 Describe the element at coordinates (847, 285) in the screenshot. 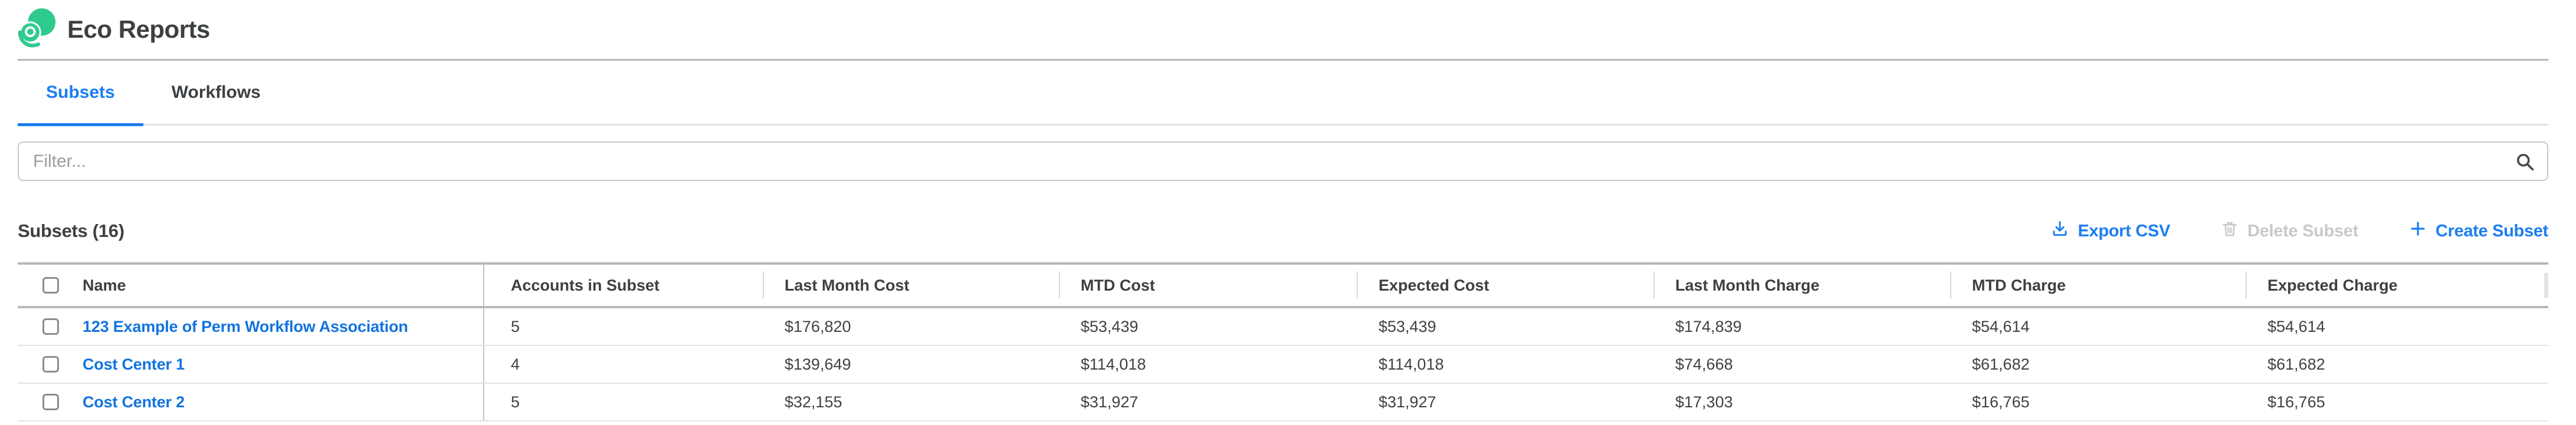

I see `header-last-month-cost-label: Last Month Cost` at that location.